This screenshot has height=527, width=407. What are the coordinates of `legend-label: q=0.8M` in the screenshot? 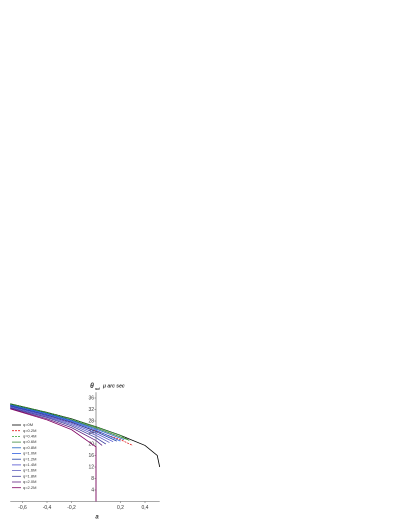 It's located at (29, 447).